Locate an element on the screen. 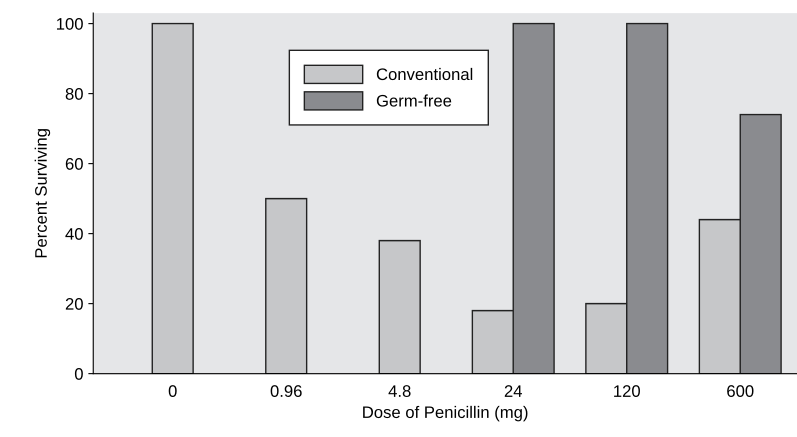 Image resolution: width=797 pixels, height=437 pixels. y-tick-label: 20 is located at coordinates (74, 304).